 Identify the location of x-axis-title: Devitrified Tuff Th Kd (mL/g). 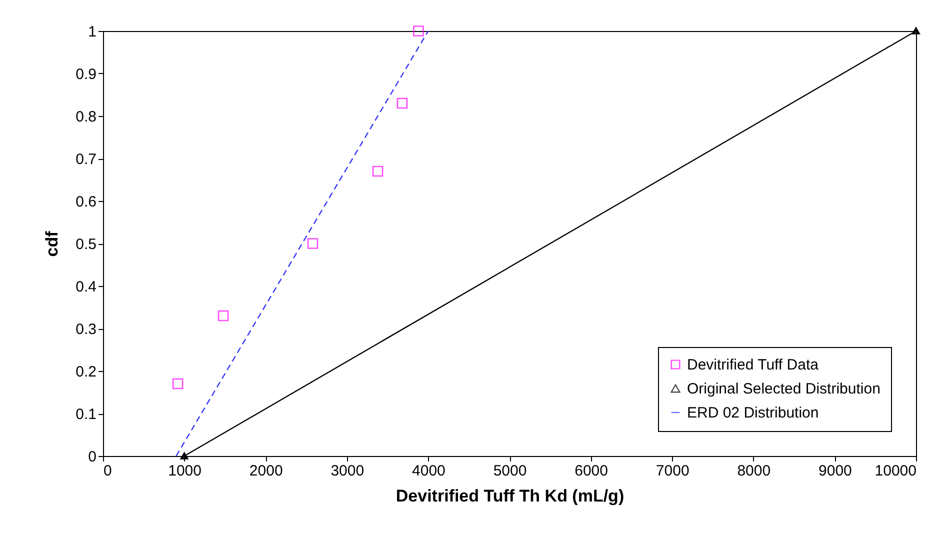
(510, 496).